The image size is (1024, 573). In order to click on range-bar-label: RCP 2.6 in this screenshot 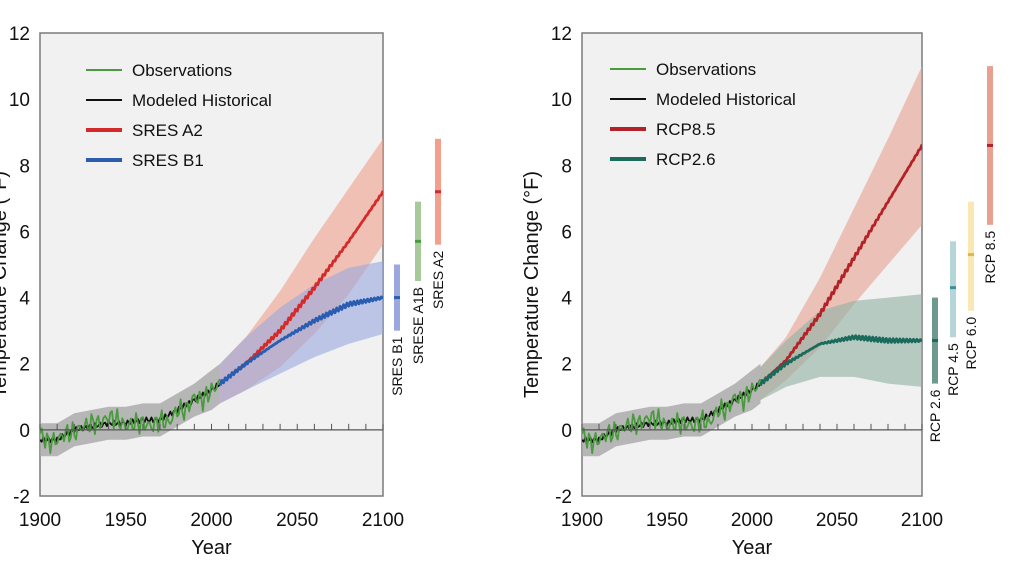, I will do `click(935, 415)`.